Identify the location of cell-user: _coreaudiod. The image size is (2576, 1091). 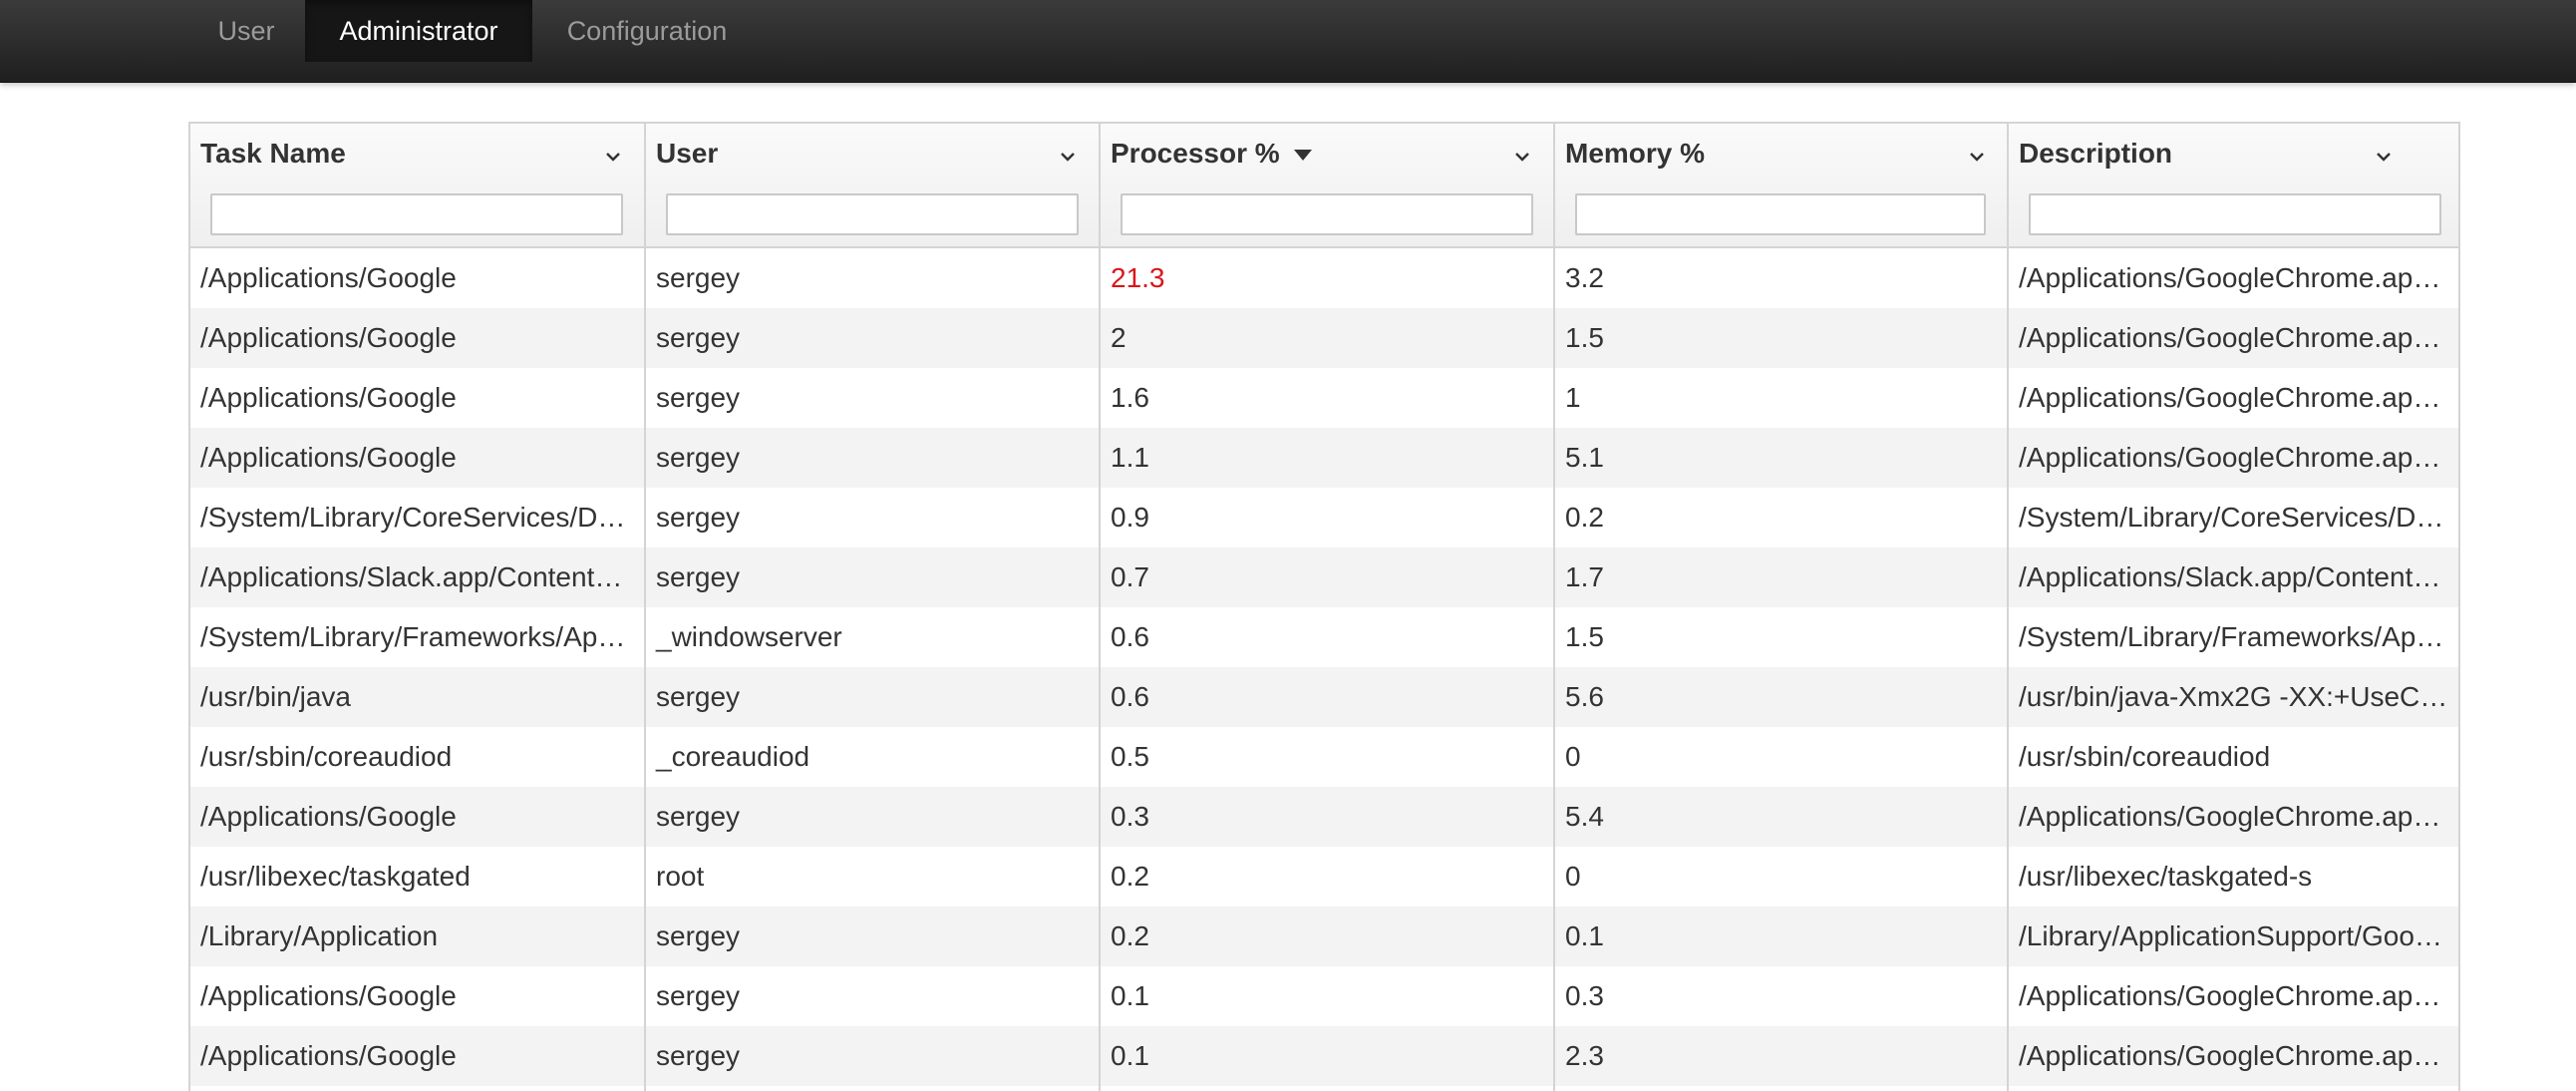
(873, 757).